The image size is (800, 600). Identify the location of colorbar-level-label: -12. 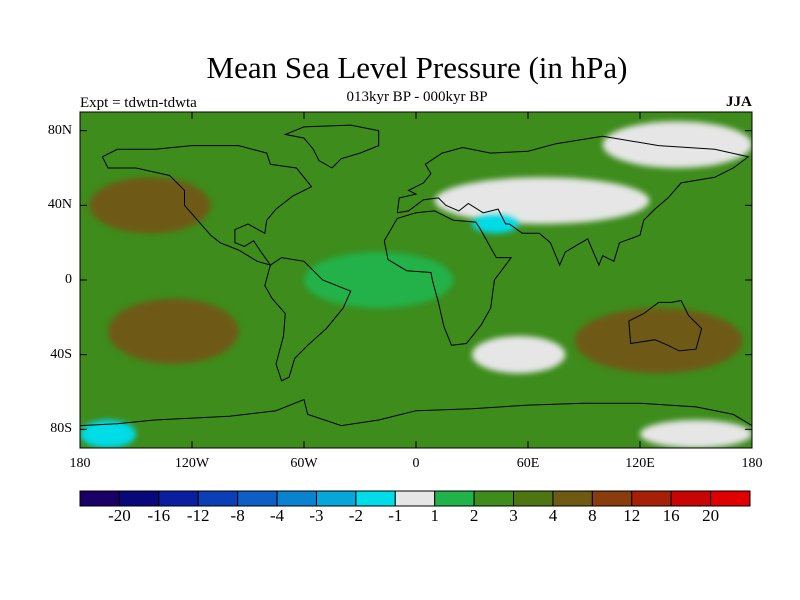
(198, 515).